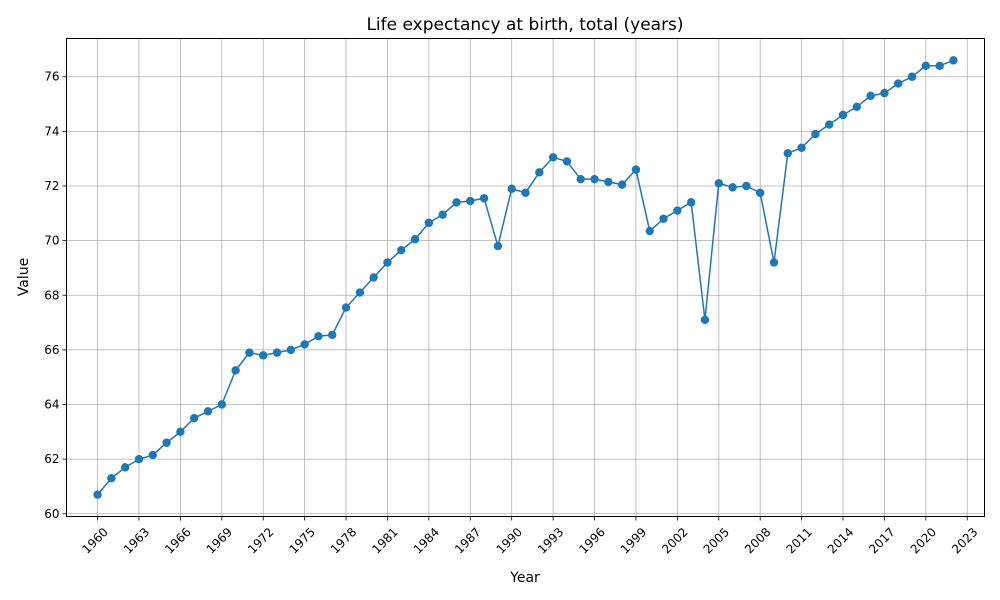 This screenshot has height=600, width=1000. I want to click on y-tick-label: 62, so click(51, 459).